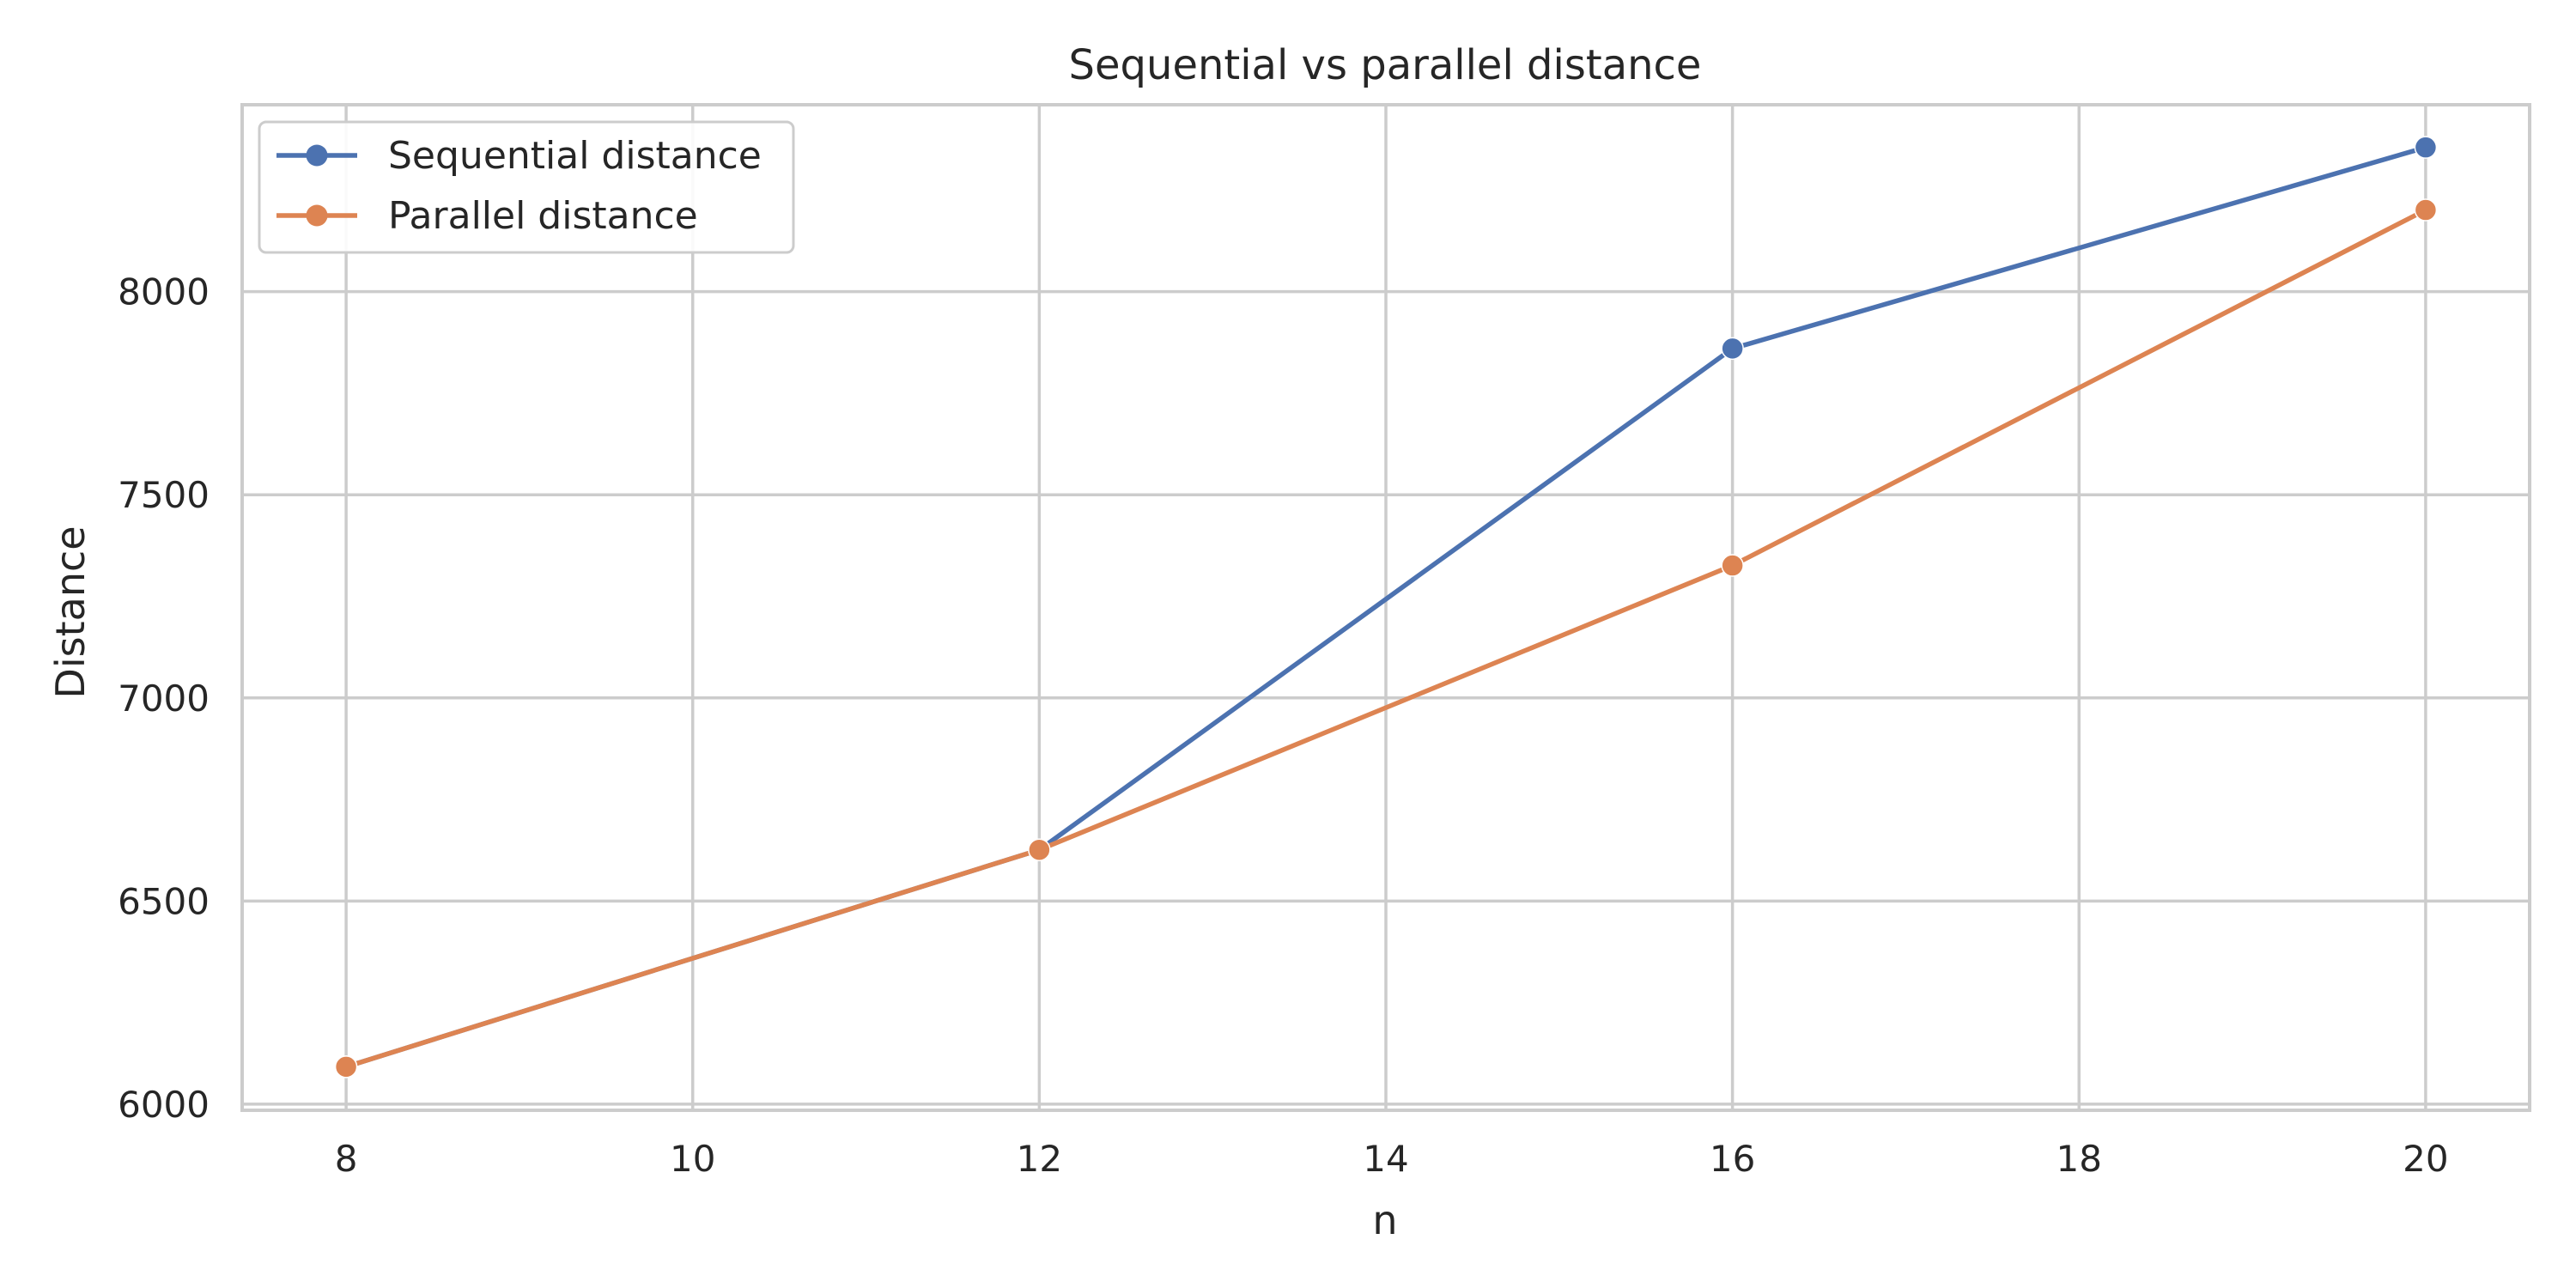 This screenshot has width=2576, height=1288. What do you see at coordinates (2426, 1159) in the screenshot?
I see `x-tick-label: 20` at bounding box center [2426, 1159].